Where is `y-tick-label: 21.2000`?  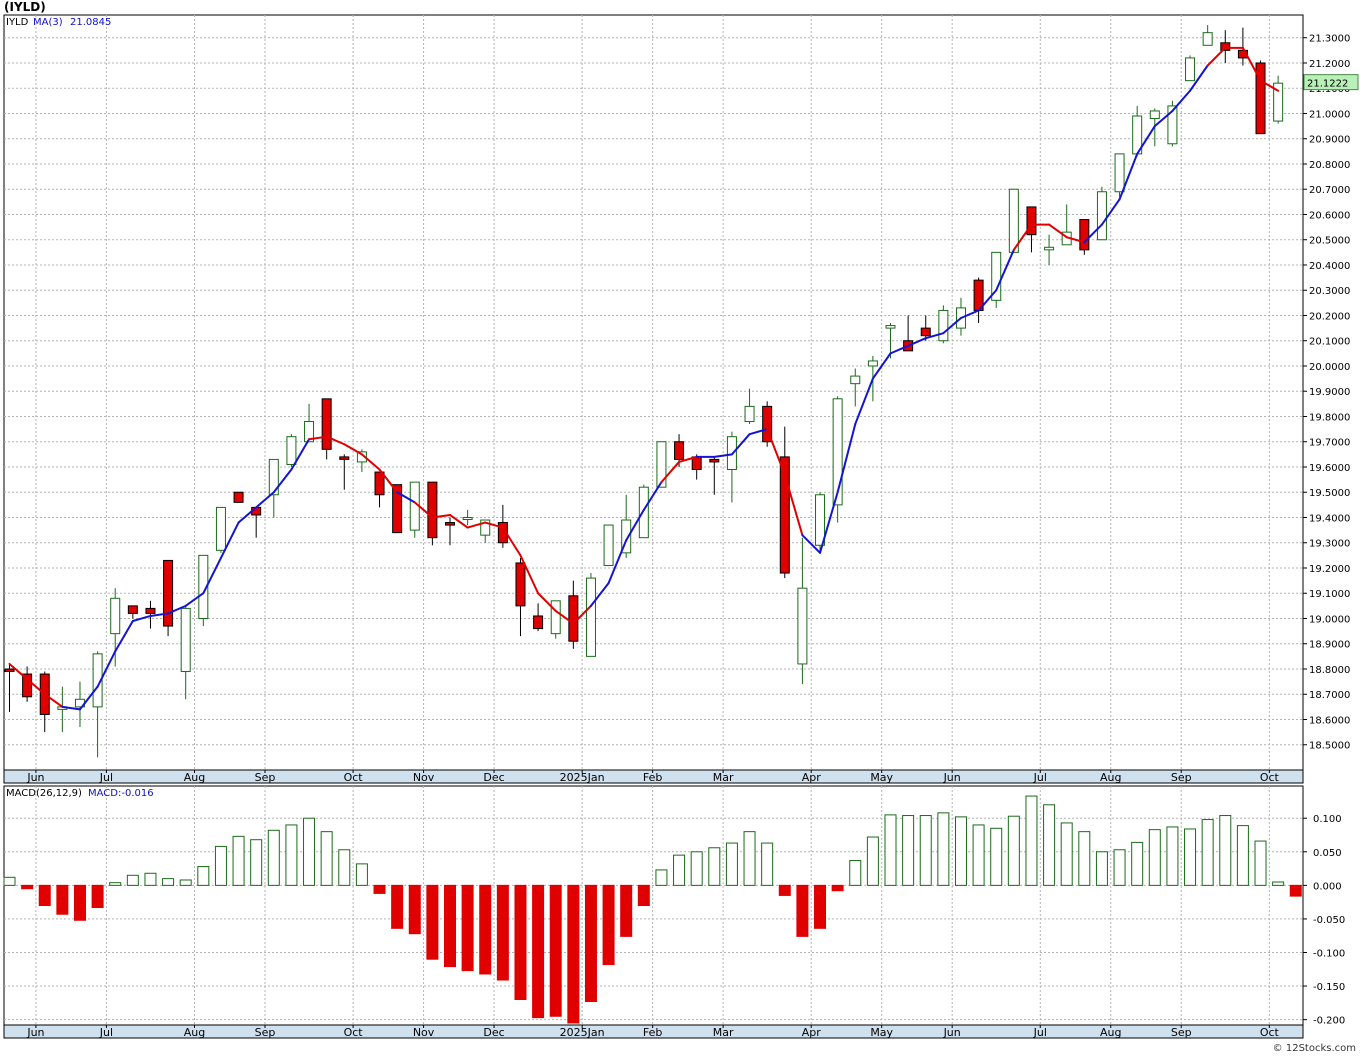 y-tick-label: 21.2000 is located at coordinates (1329, 64).